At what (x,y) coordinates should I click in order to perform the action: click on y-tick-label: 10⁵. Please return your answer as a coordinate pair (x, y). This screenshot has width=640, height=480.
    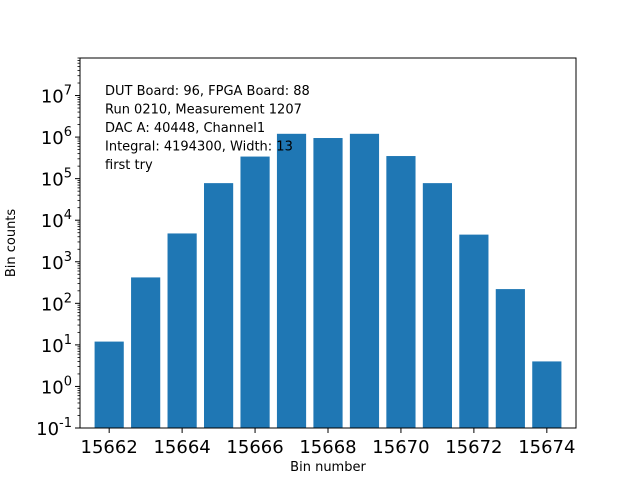
    Looking at the image, I should click on (56, 179).